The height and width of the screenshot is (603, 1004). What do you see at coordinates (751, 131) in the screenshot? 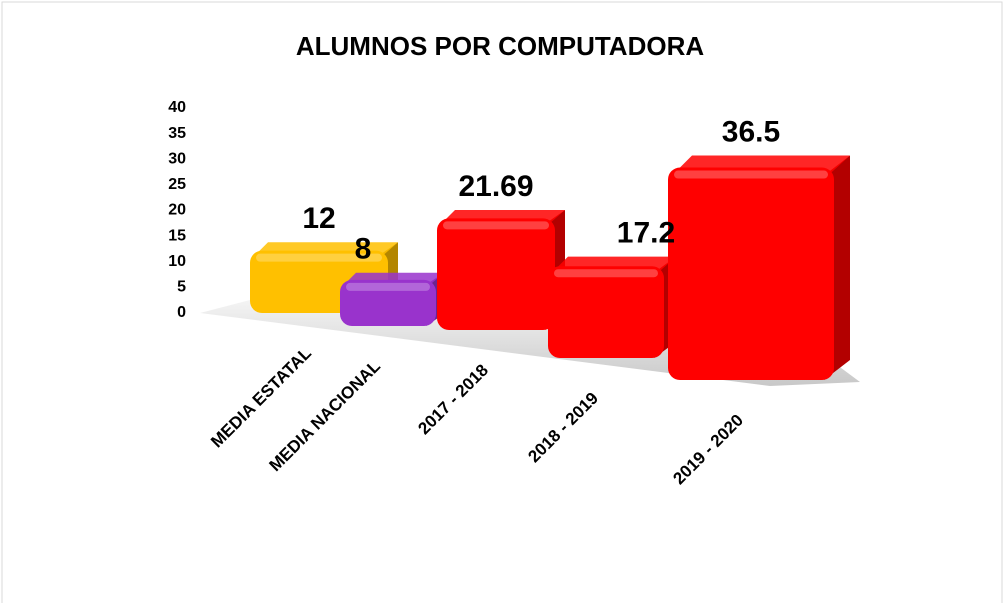
I see `data-label: 36.5` at bounding box center [751, 131].